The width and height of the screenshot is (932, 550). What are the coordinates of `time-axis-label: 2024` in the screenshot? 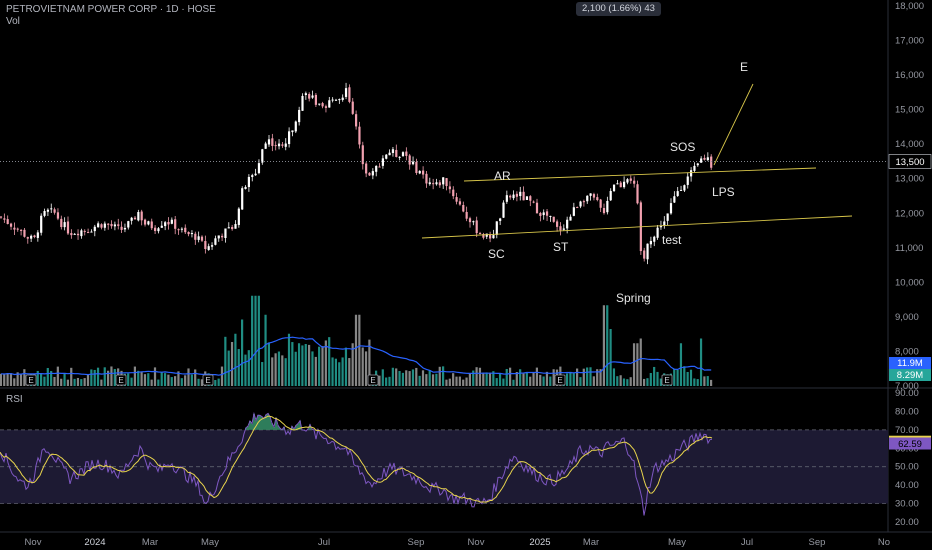 It's located at (94, 542).